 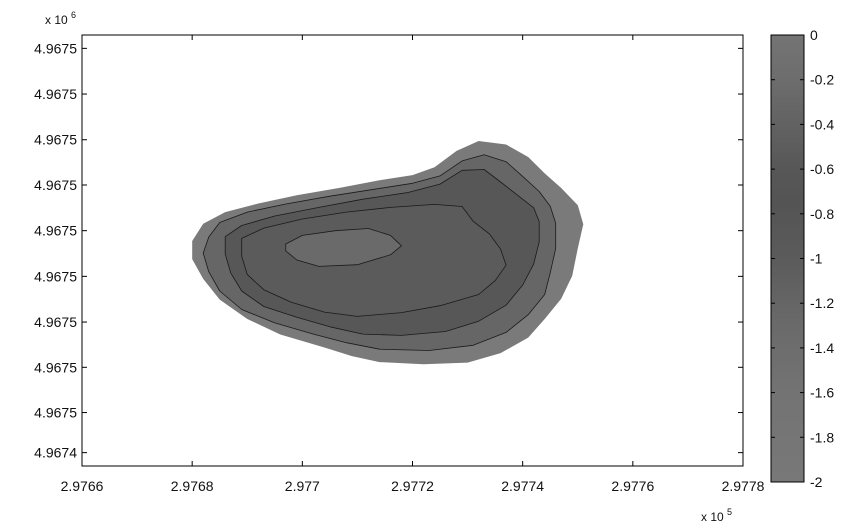 What do you see at coordinates (56, 20) in the screenshot?
I see `y-multiplier-base: x 10` at bounding box center [56, 20].